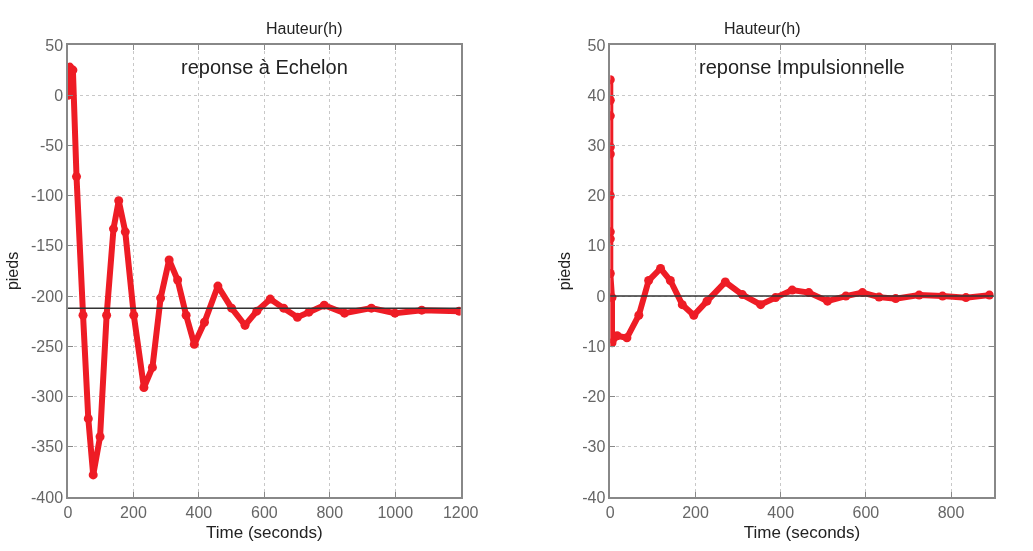  What do you see at coordinates (594, 497) in the screenshot?
I see `y-tick-label: -40` at bounding box center [594, 497].